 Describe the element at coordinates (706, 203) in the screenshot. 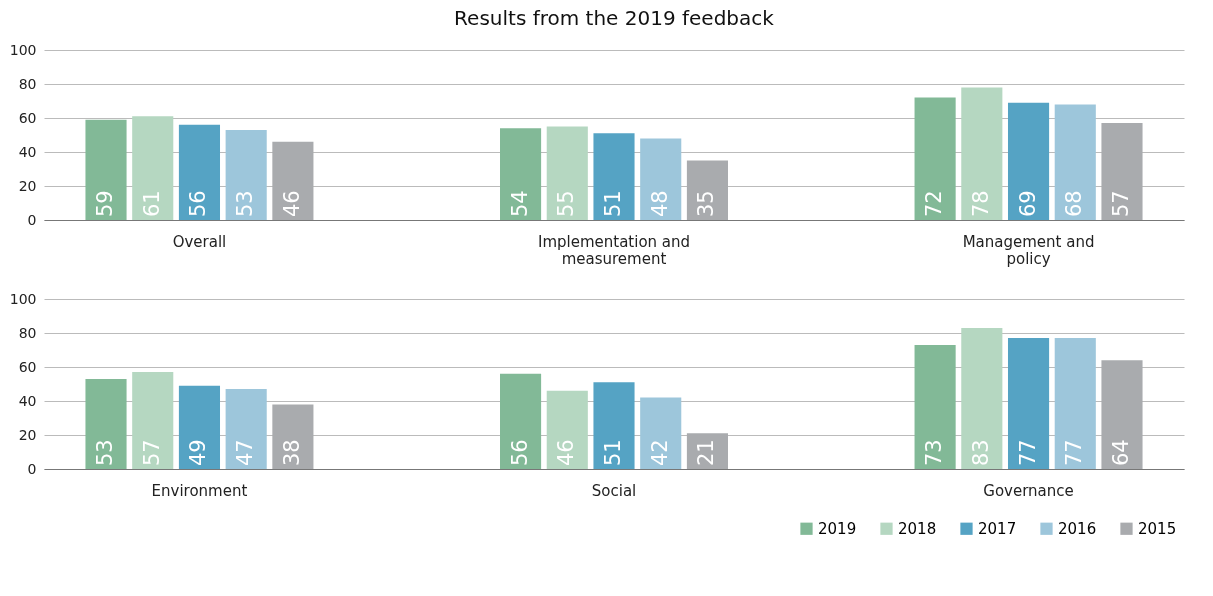

I see `data-label: 35` at that location.